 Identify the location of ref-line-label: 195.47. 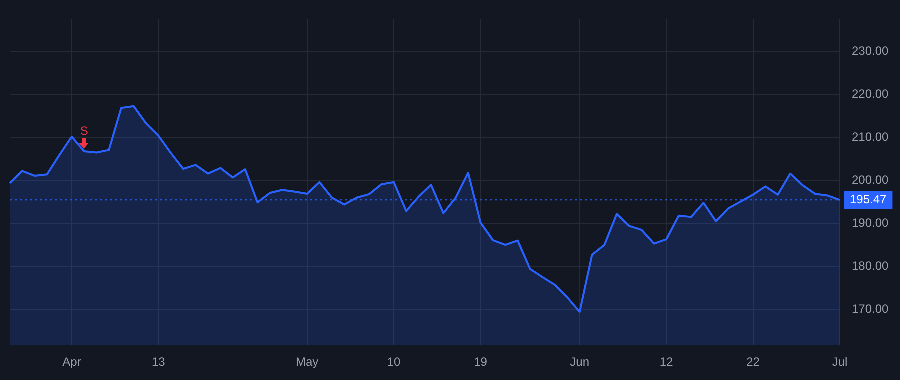
(869, 199).